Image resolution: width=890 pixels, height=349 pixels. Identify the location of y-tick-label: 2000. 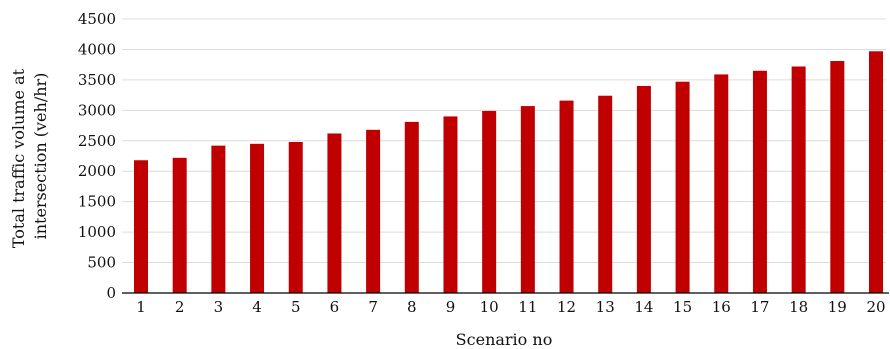
(97, 171).